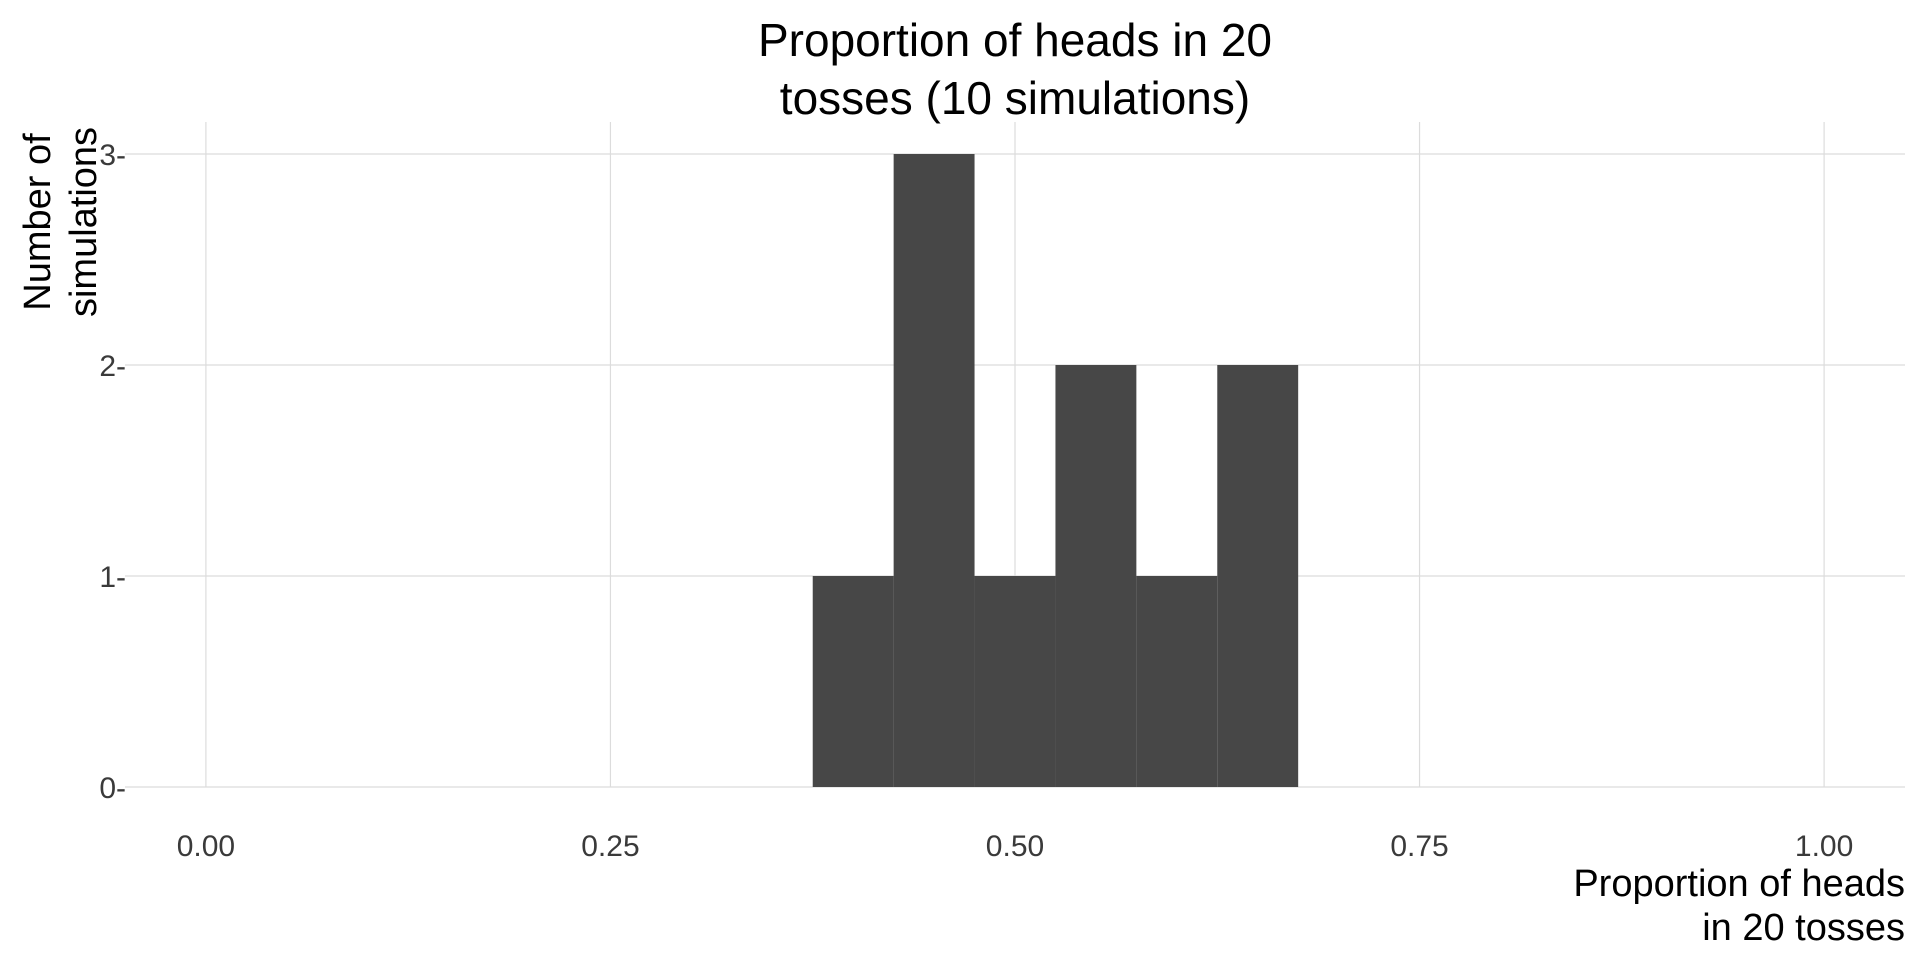 The image size is (1920, 960). What do you see at coordinates (1015, 98) in the screenshot?
I see `chart-title-line-2: tosses (10 simulations)` at bounding box center [1015, 98].